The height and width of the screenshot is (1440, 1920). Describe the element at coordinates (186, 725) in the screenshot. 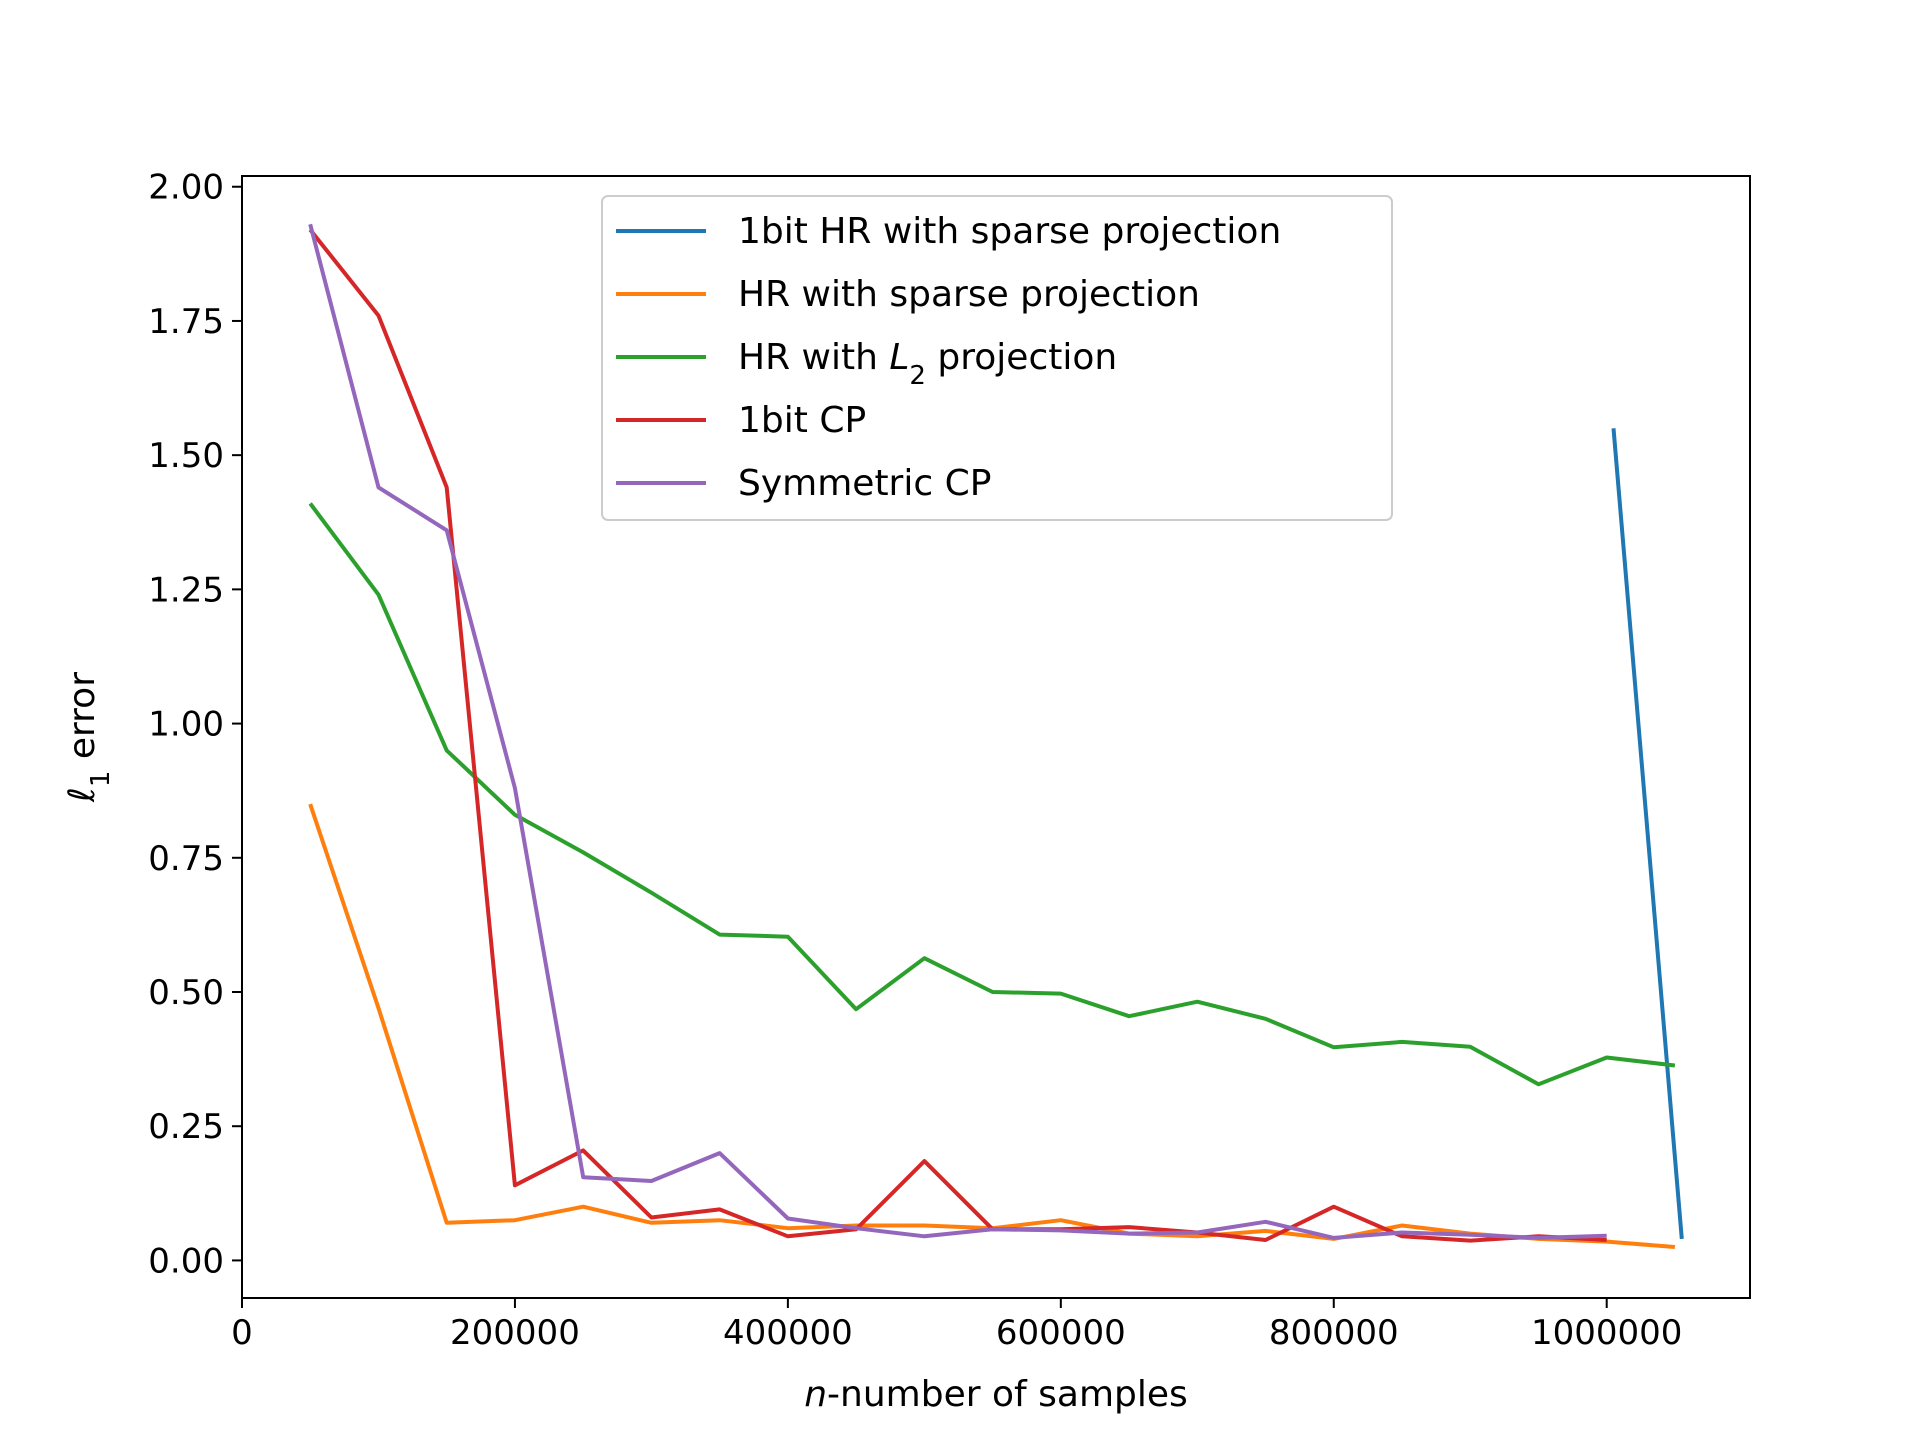

I see `y-tick-label: 1.00` at that location.